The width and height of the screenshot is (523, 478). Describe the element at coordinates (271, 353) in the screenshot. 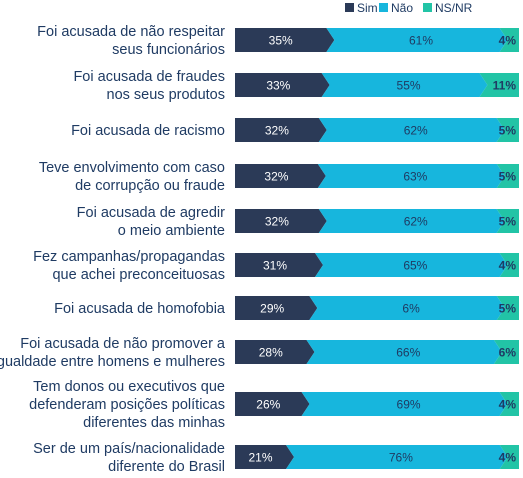

I see `data-label: 28%` at that location.